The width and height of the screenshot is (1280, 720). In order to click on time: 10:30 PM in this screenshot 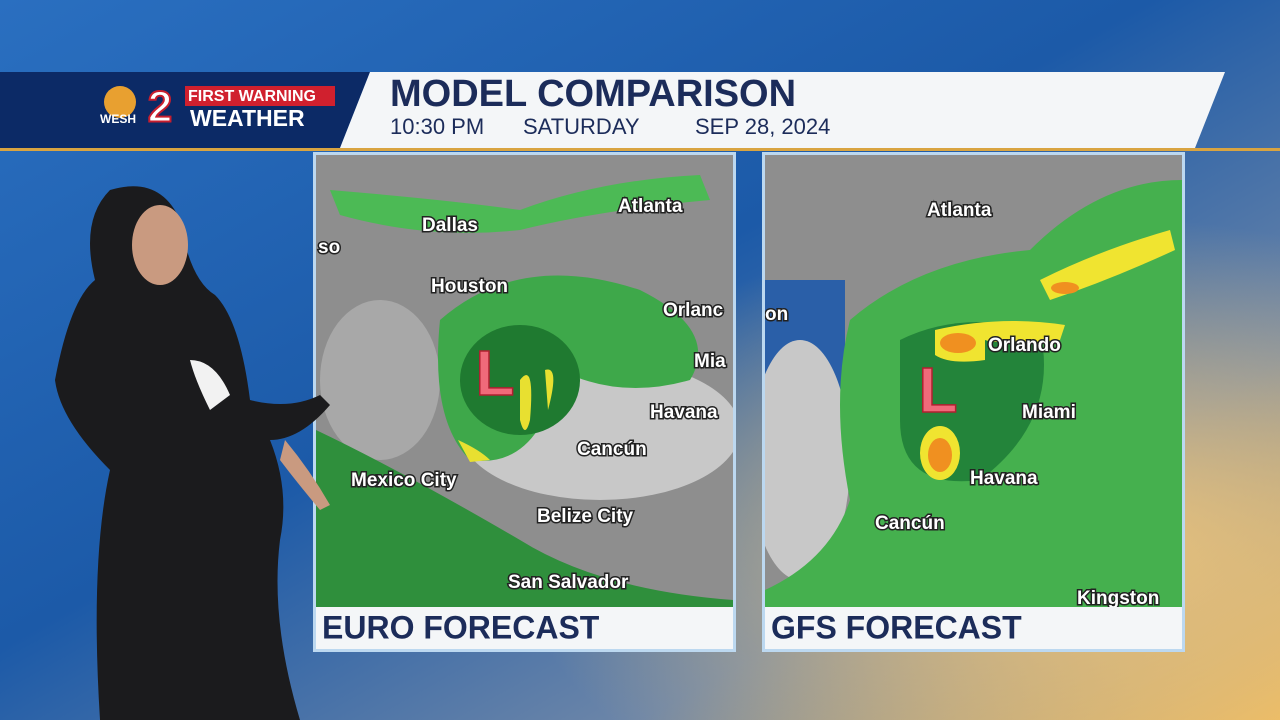, I will do `click(437, 126)`.